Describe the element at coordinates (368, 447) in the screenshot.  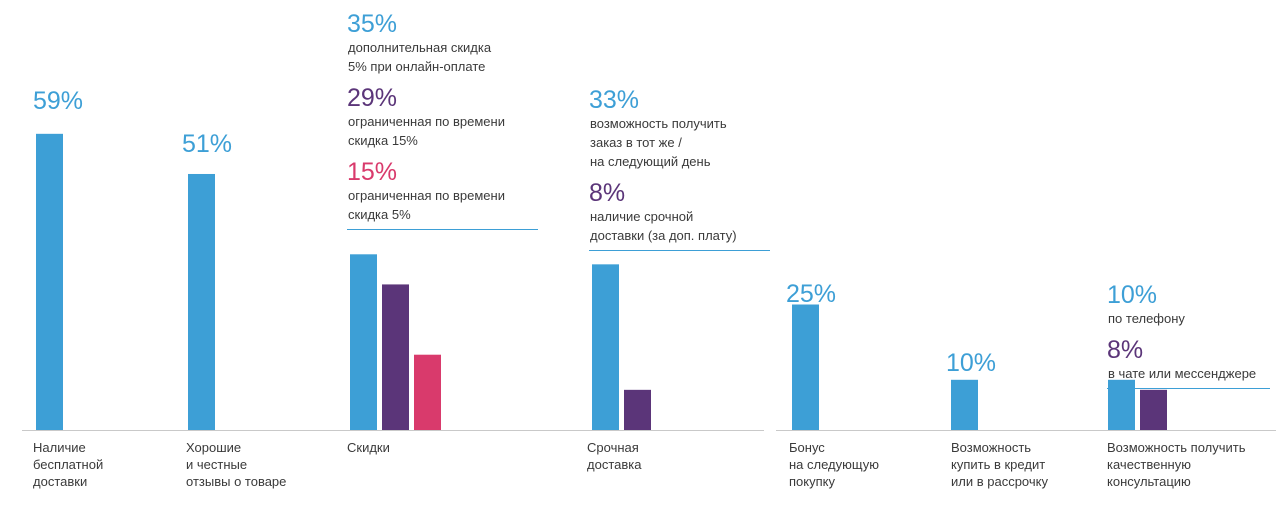
I see `category-label-discounts-0: Скидки` at that location.